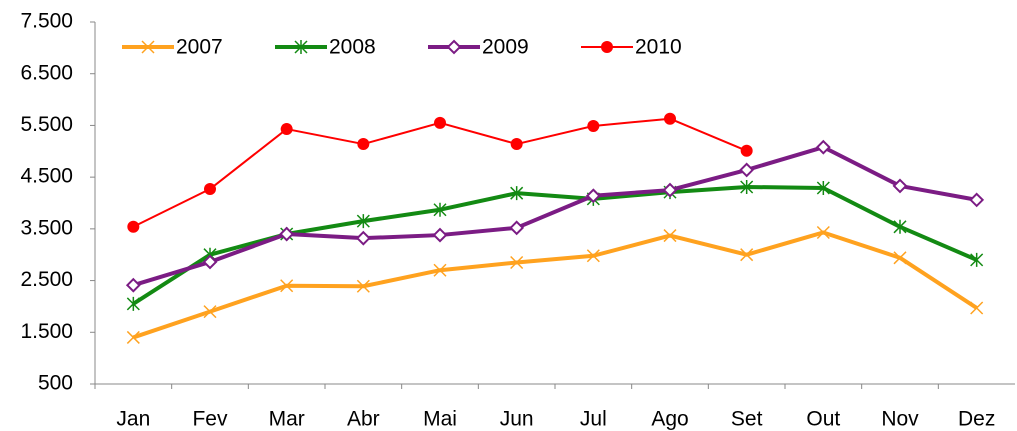 This screenshot has width=1017, height=431. What do you see at coordinates (46, 279) in the screenshot?
I see `y-tick-label: 2.500` at bounding box center [46, 279].